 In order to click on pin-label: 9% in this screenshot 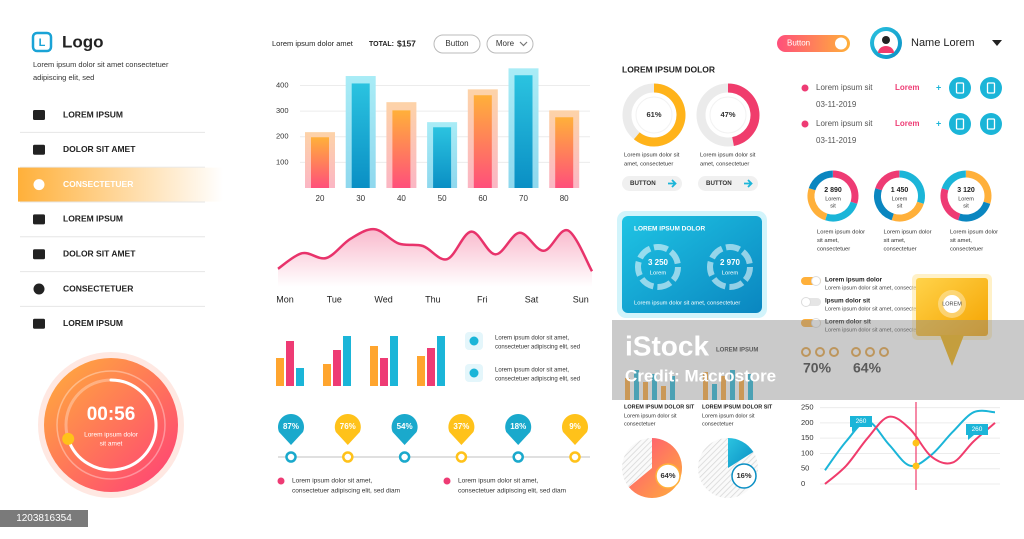, I will do `click(575, 426)`.